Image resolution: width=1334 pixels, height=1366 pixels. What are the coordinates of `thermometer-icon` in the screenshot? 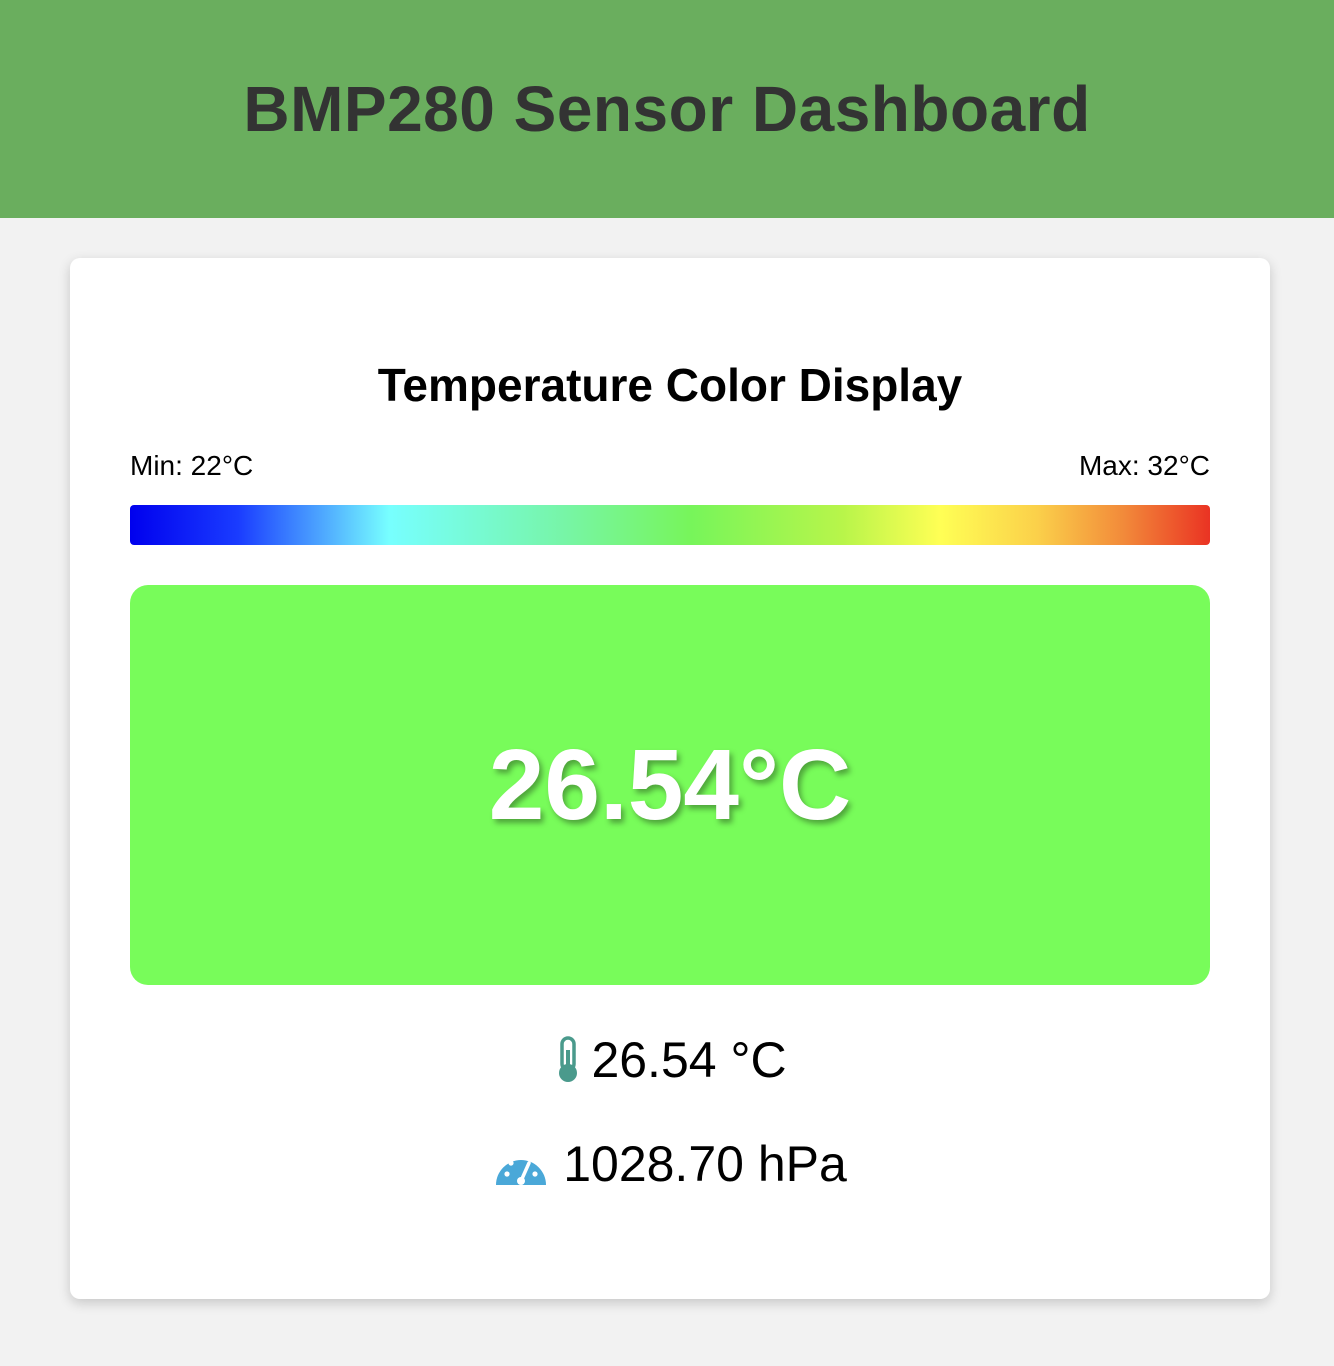 It's located at (568, 1060).